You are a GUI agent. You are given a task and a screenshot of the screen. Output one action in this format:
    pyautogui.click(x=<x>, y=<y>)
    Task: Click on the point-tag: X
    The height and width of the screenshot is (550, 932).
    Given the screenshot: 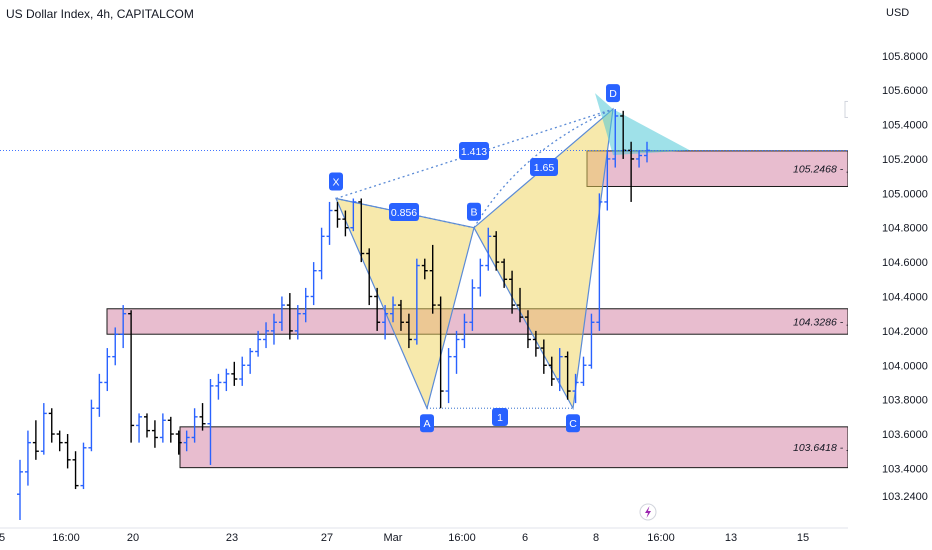 What is the action you would take?
    pyautogui.click(x=336, y=181)
    